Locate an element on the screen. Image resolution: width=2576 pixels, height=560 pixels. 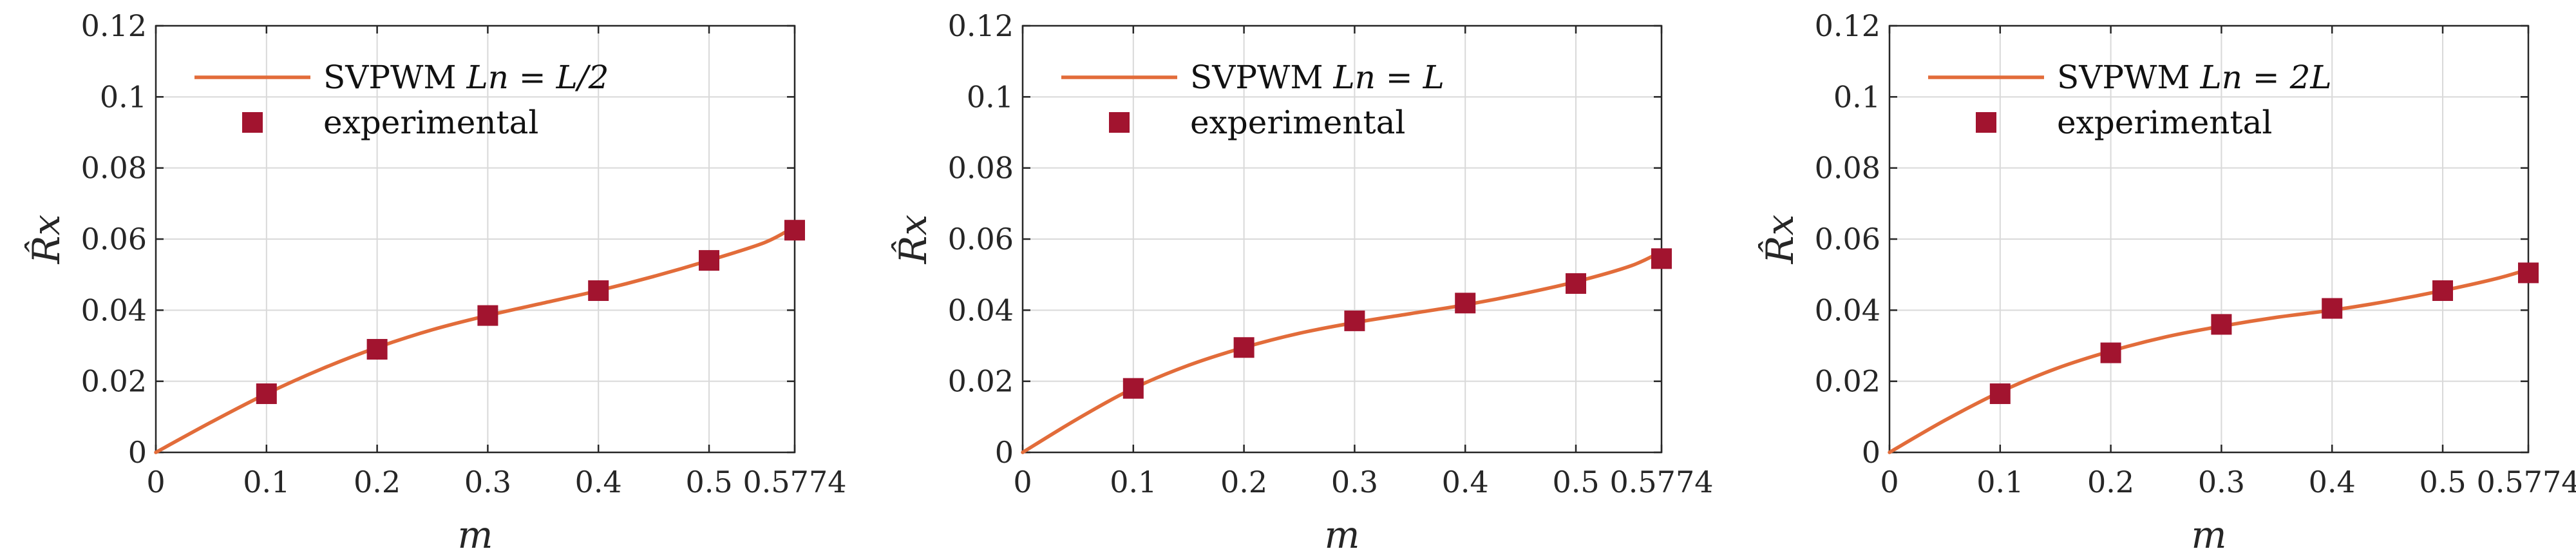
legend-label-math: Ln = L/2 is located at coordinates (538, 78).